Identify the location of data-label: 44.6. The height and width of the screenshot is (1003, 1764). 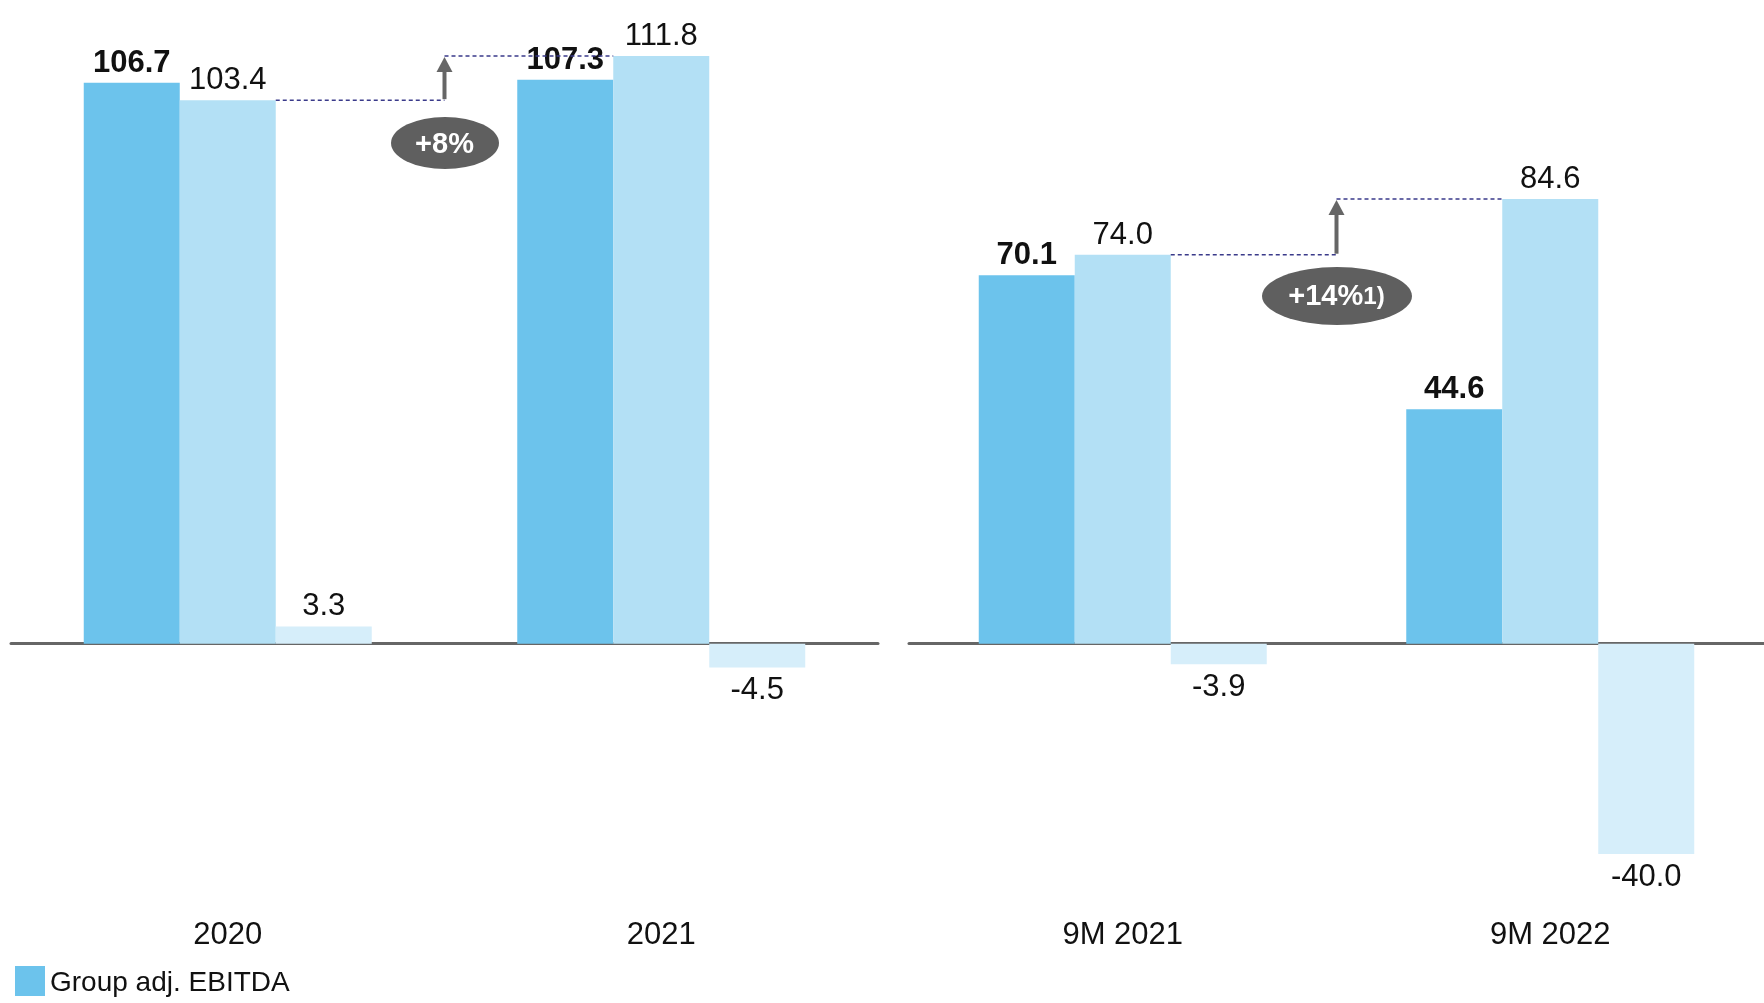
(1454, 388).